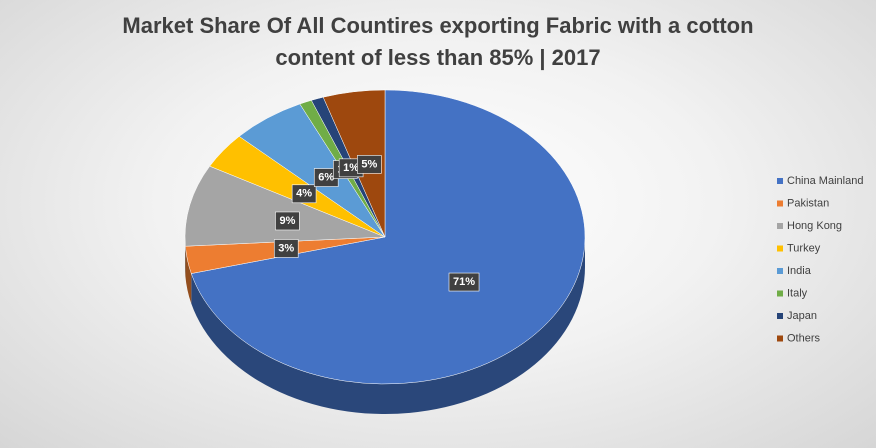 Image resolution: width=876 pixels, height=448 pixels. Describe the element at coordinates (804, 248) in the screenshot. I see `legend-label: Turkey` at that location.